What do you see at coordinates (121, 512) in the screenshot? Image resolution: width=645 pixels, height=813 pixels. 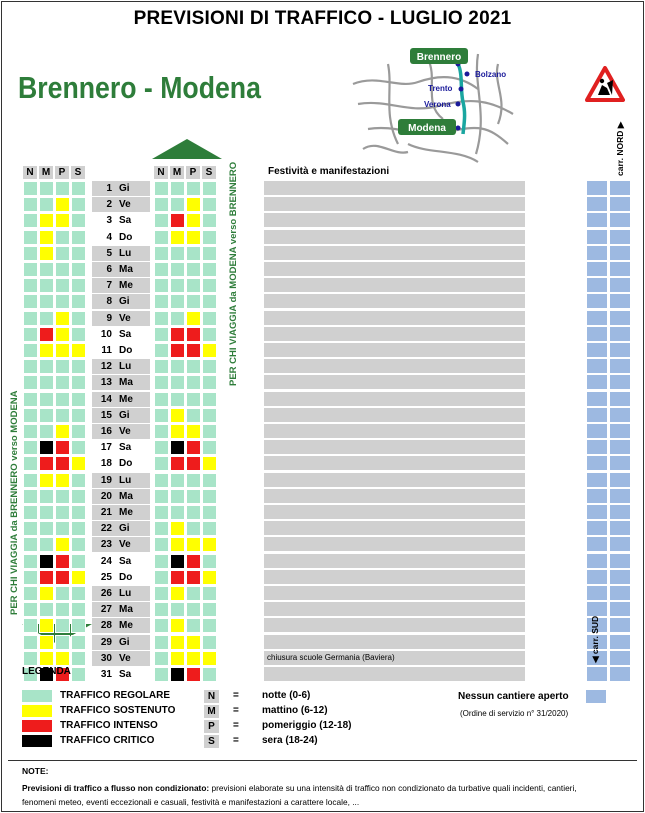 I see `day-row: 21 Me` at bounding box center [121, 512].